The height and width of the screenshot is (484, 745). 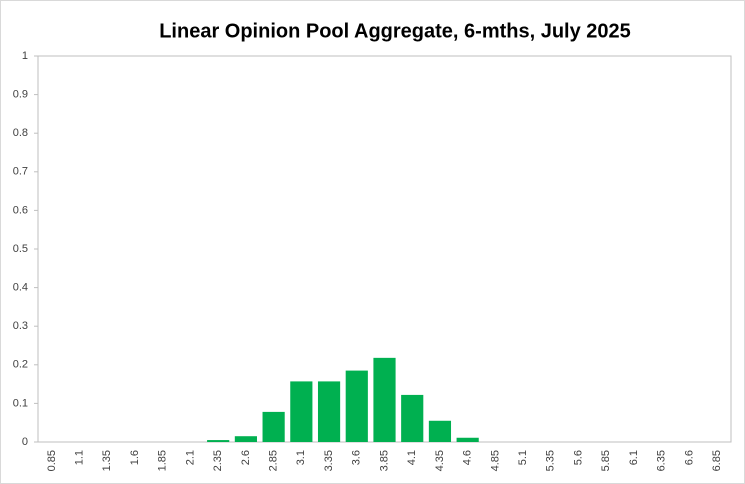 What do you see at coordinates (20, 249) in the screenshot?
I see `y-tick-label: 0.5` at bounding box center [20, 249].